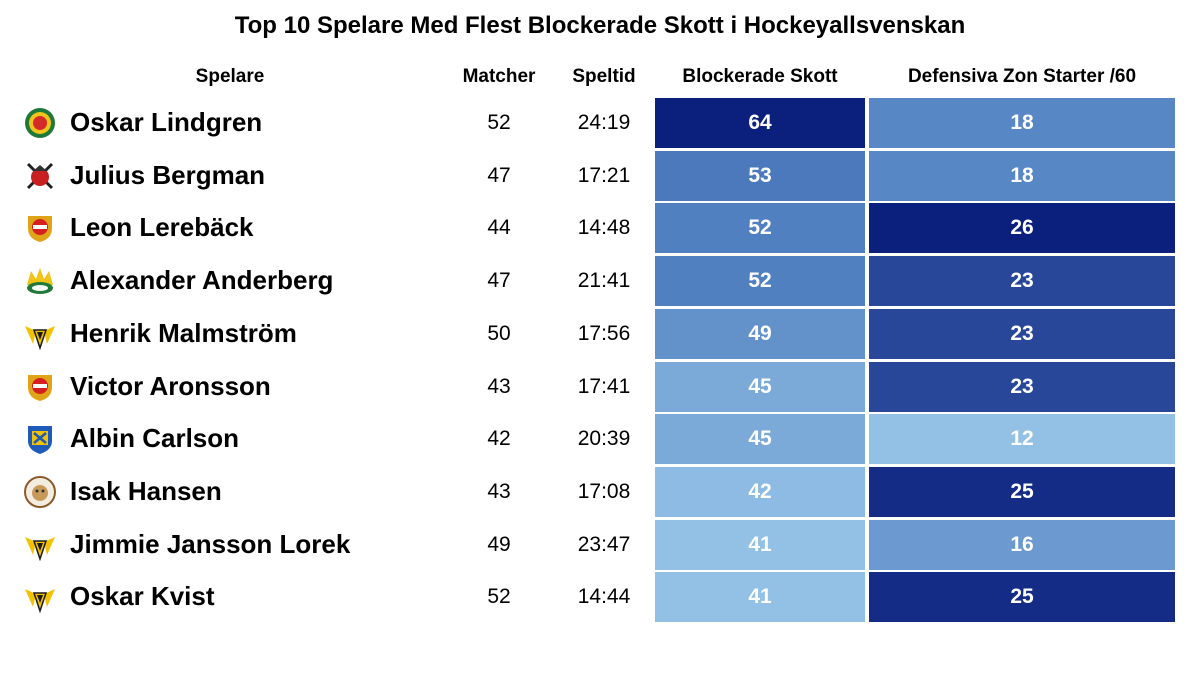 This screenshot has height=675, width=1200. I want to click on speltid-value: 23:47, so click(604, 544).